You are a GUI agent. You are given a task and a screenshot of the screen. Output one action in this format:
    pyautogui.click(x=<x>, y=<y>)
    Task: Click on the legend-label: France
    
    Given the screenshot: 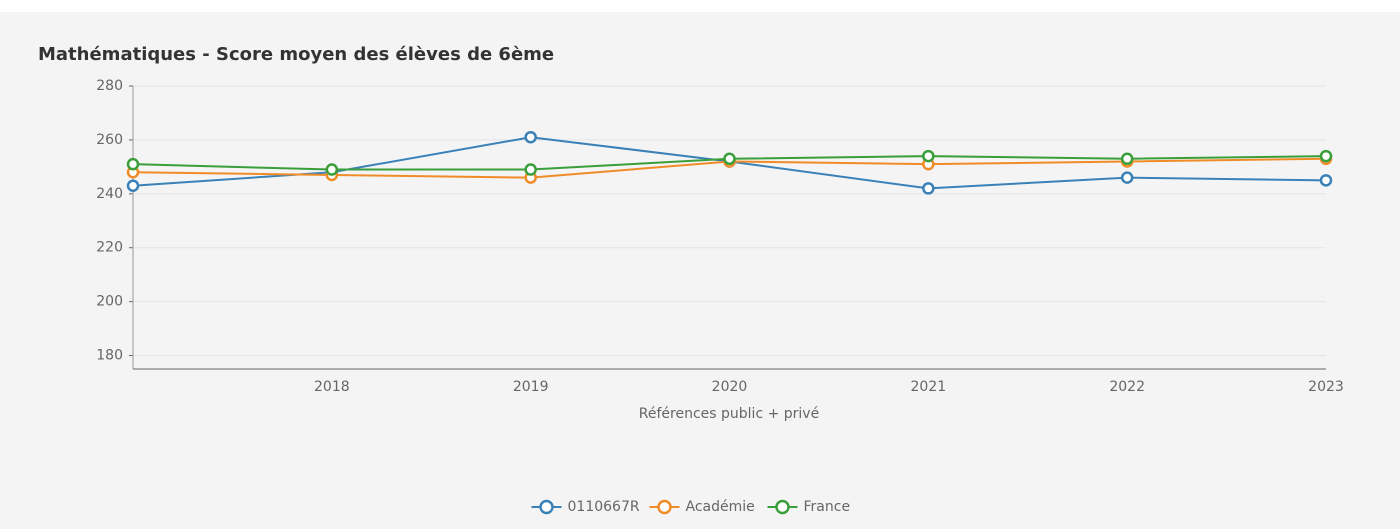 What is the action you would take?
    pyautogui.click(x=827, y=507)
    